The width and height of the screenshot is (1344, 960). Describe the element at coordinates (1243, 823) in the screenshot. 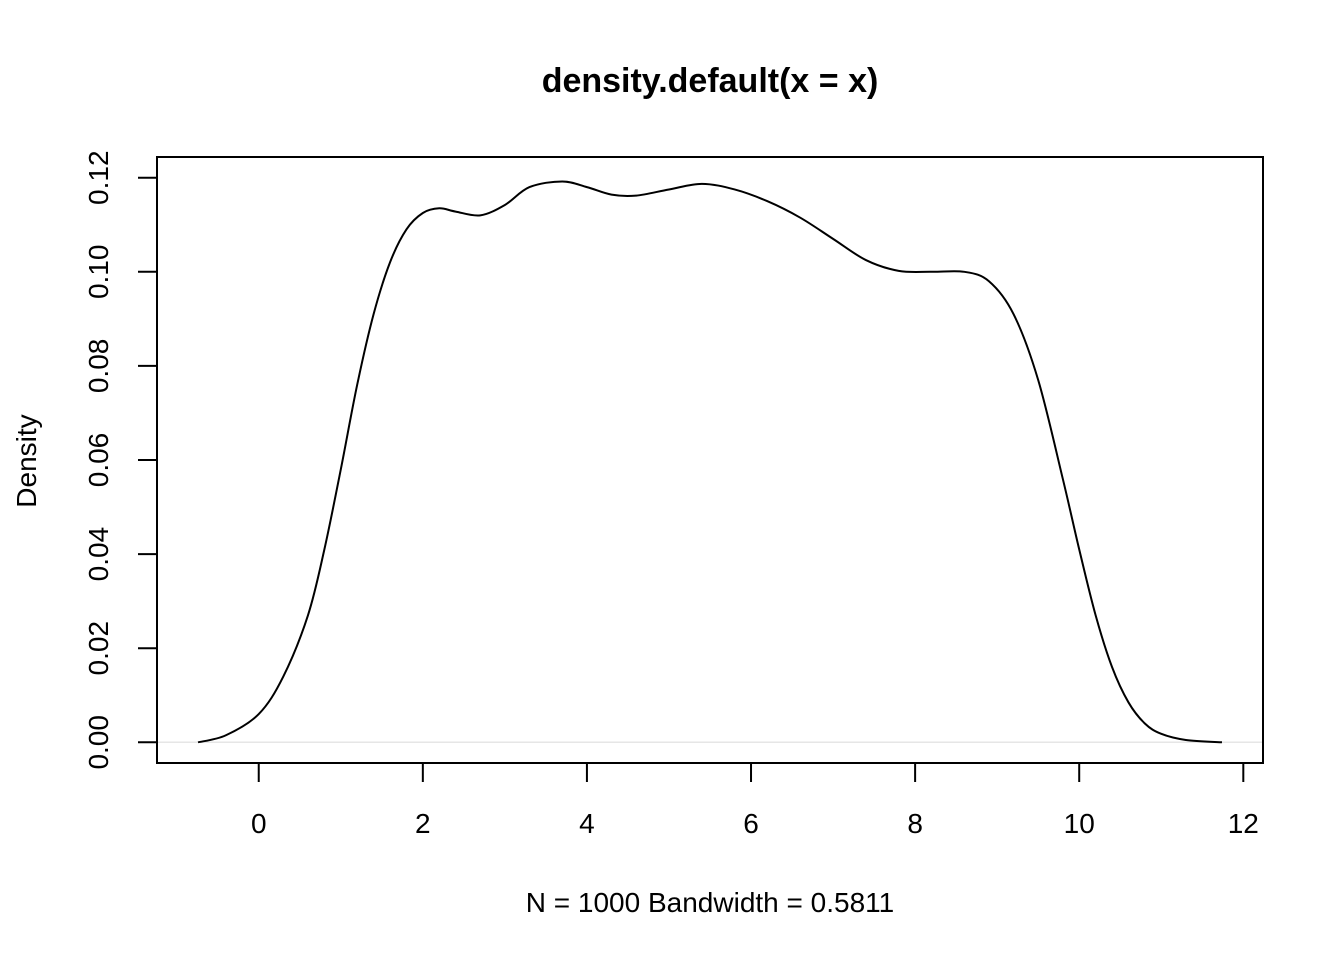

I see `x-tick-label: 12` at that location.